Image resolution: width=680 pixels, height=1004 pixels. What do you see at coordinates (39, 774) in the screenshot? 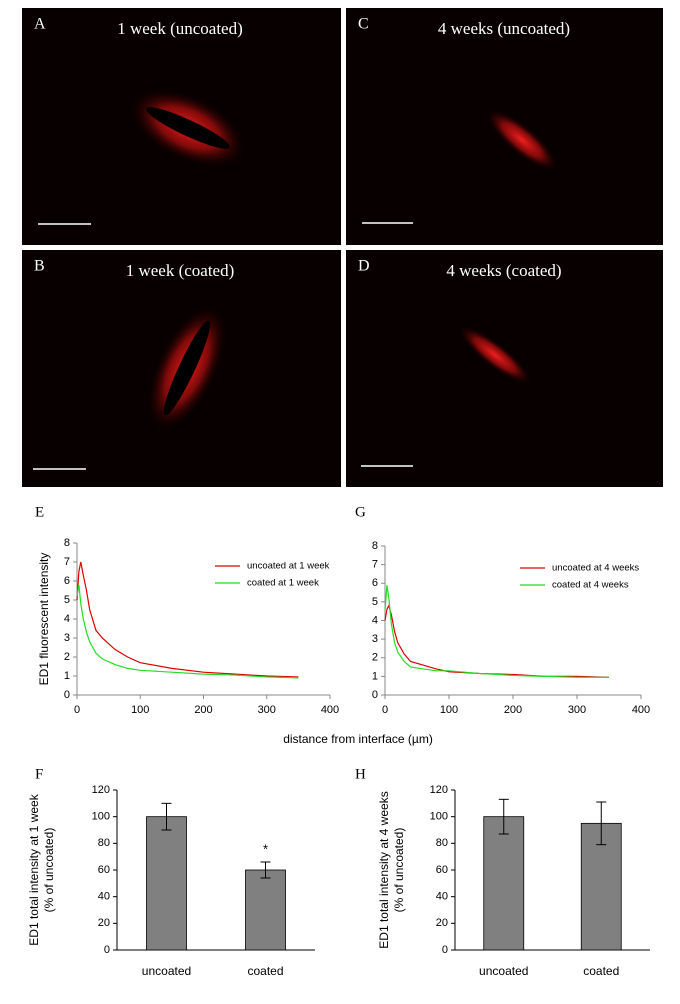
I see `panel-label: F` at bounding box center [39, 774].